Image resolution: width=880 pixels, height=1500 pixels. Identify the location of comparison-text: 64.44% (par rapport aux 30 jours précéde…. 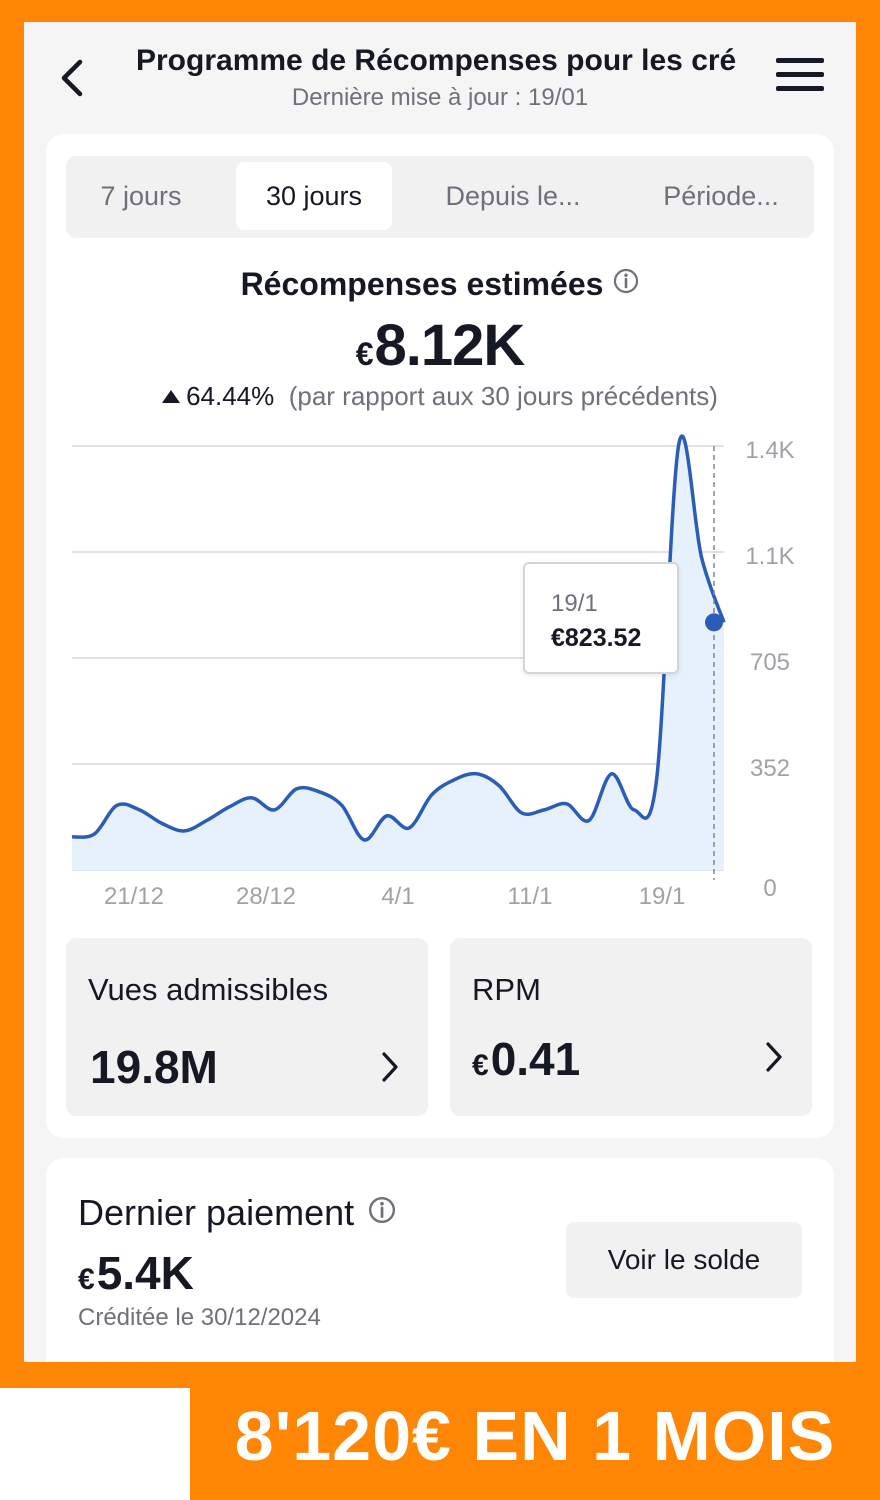
(440, 396).